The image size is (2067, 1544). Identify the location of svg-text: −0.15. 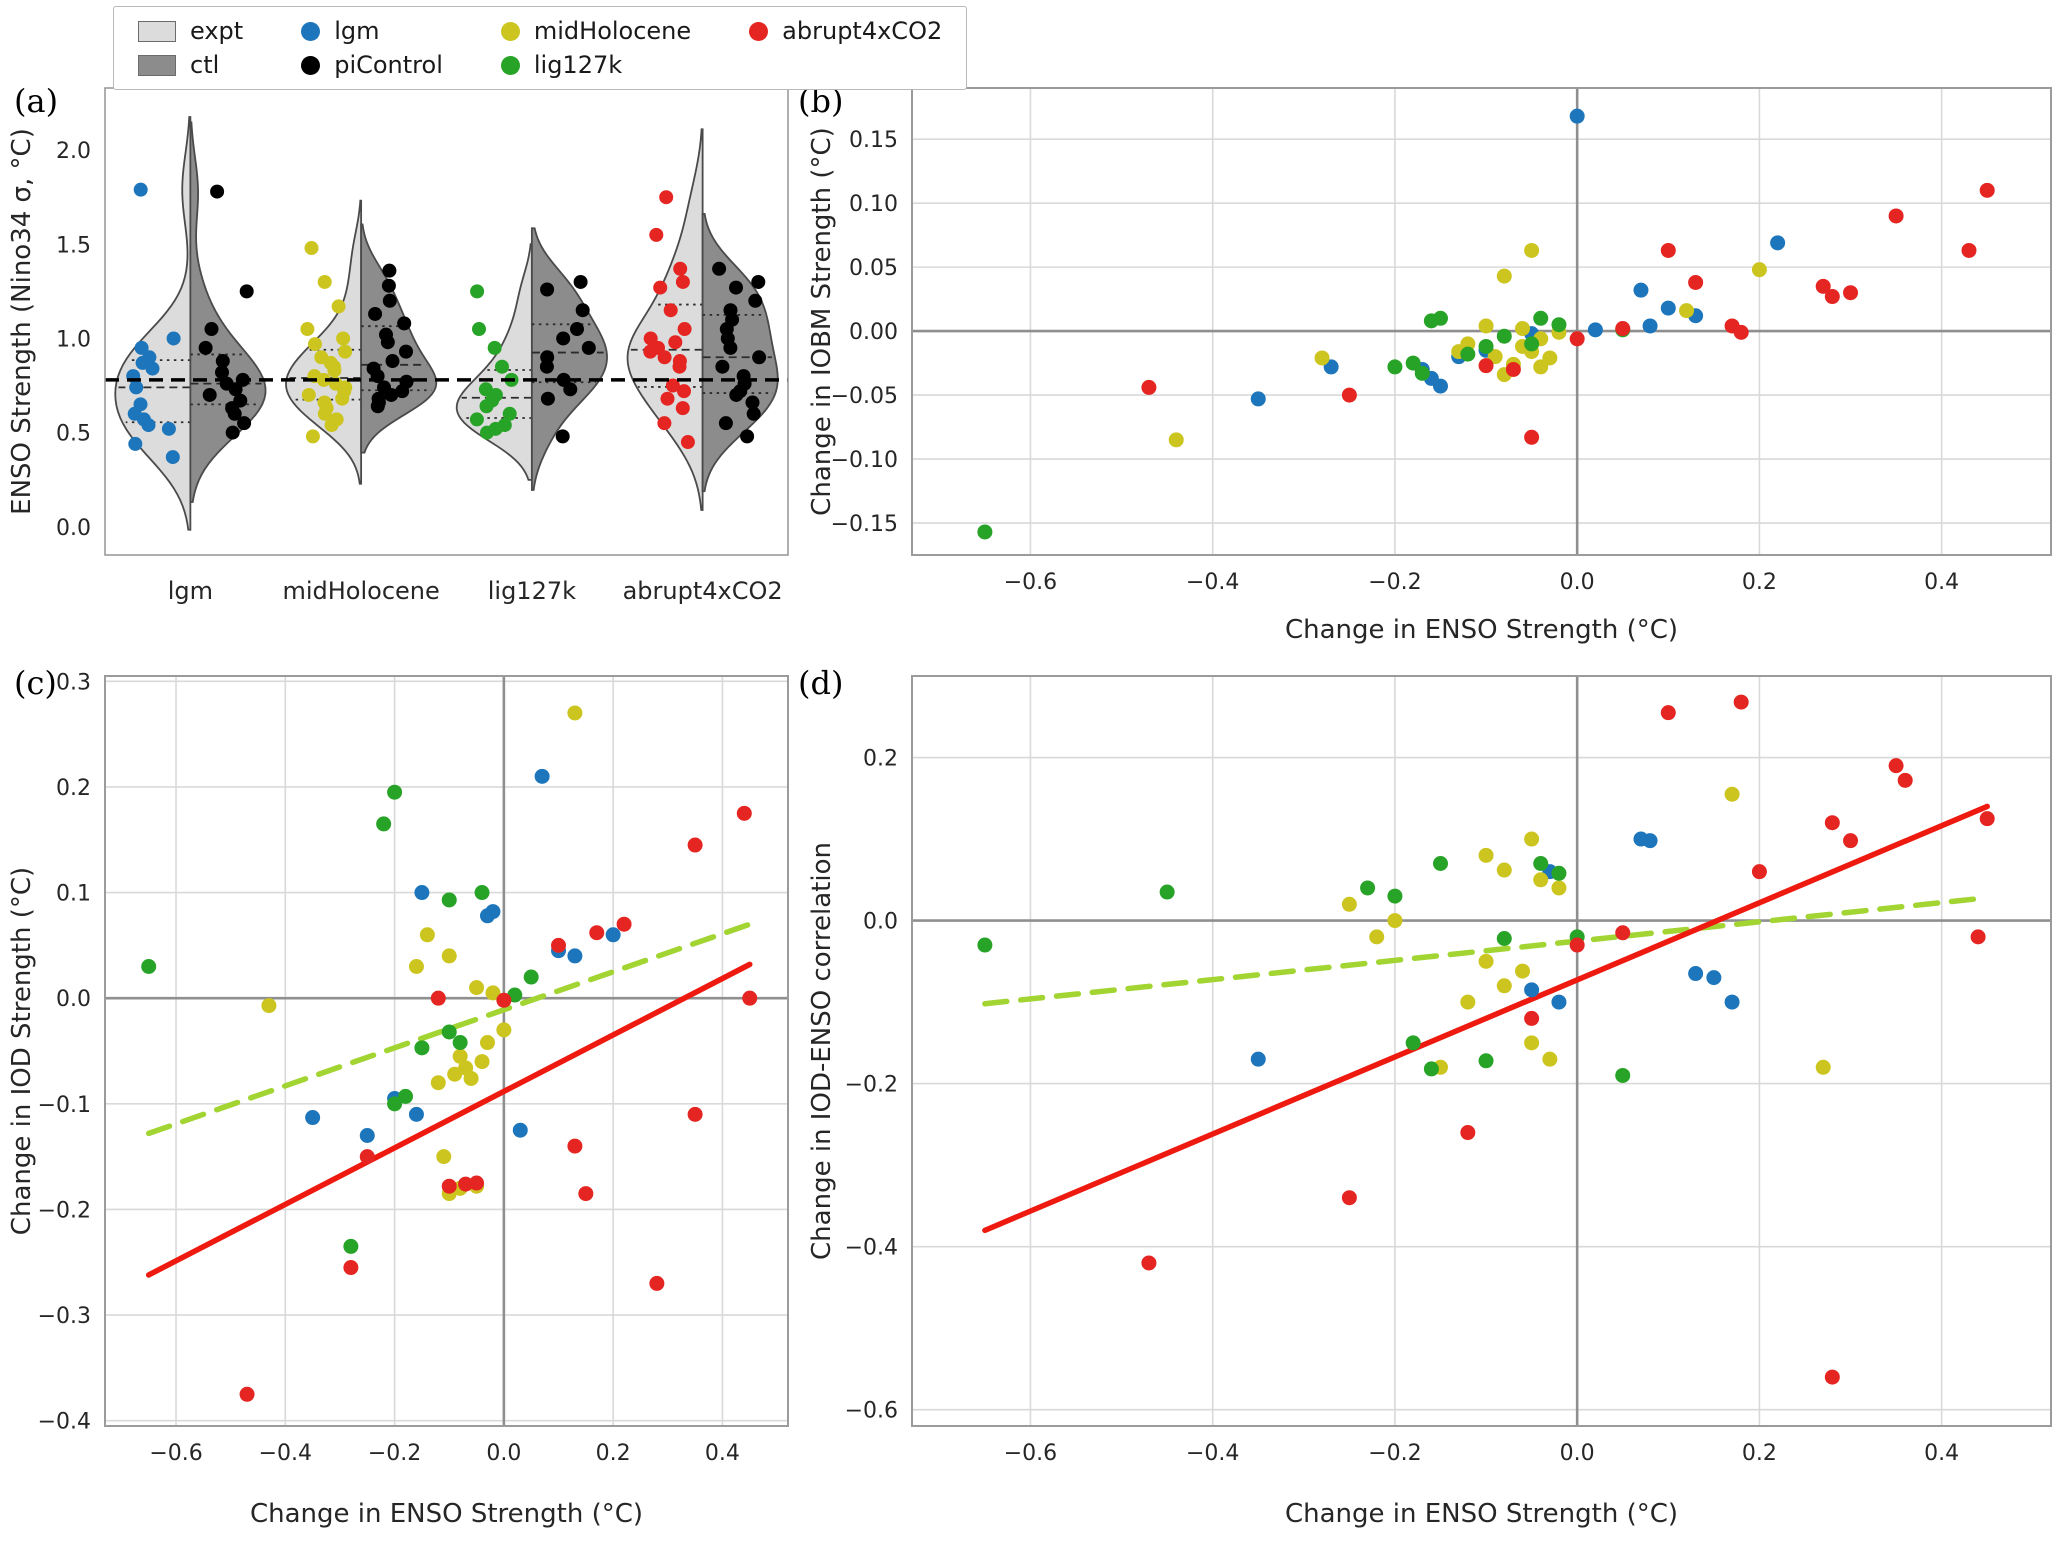
(864, 524).